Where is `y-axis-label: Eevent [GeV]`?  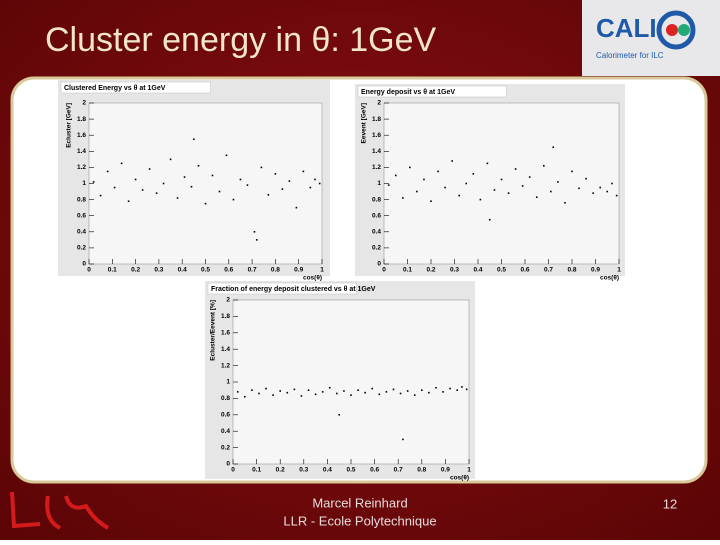
y-axis-label: Eevent [GeV] is located at coordinates (364, 123).